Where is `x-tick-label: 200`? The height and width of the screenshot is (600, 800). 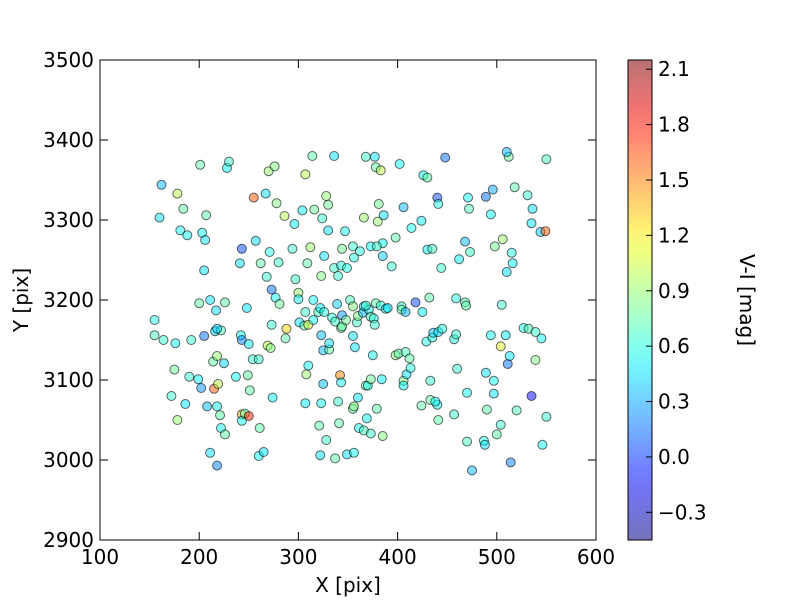 x-tick-label: 200 is located at coordinates (199, 557).